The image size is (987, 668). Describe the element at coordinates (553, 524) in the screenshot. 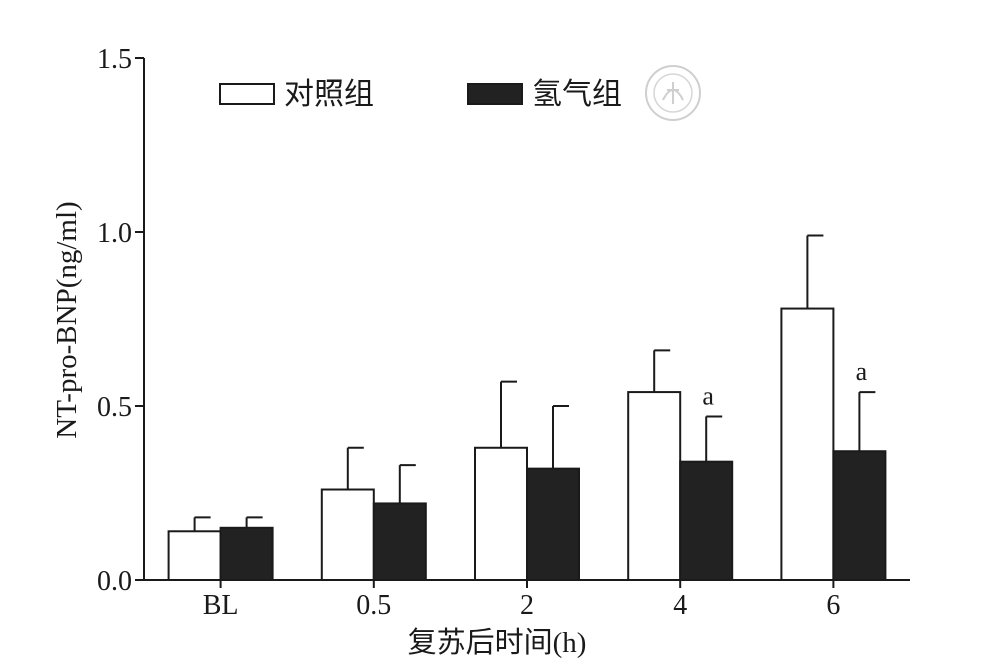

I see `bar-氢气组-2` at that location.